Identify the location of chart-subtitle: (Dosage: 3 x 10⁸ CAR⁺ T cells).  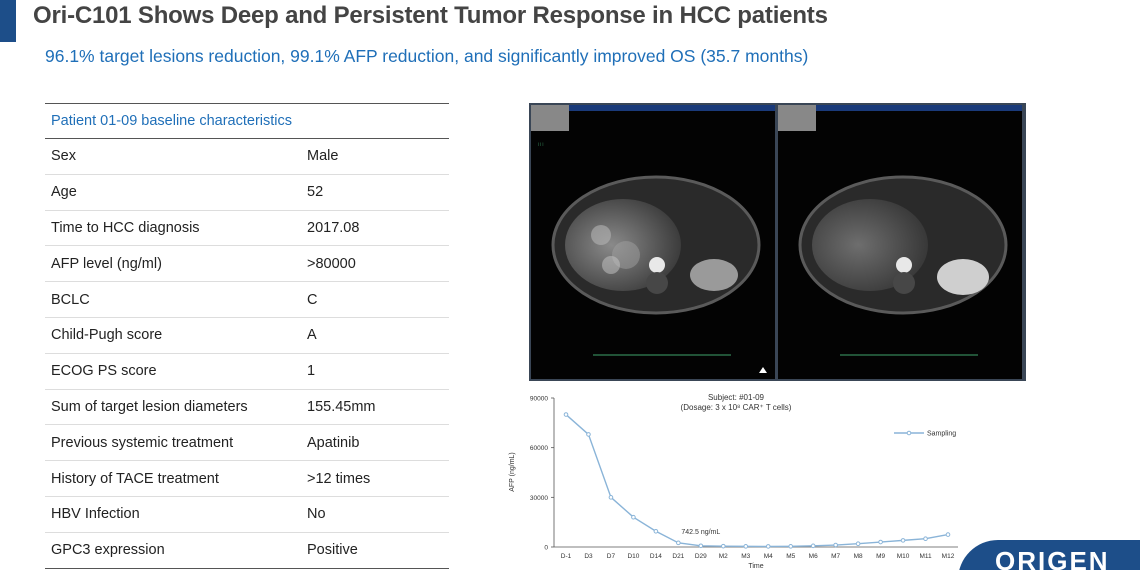
(736, 407).